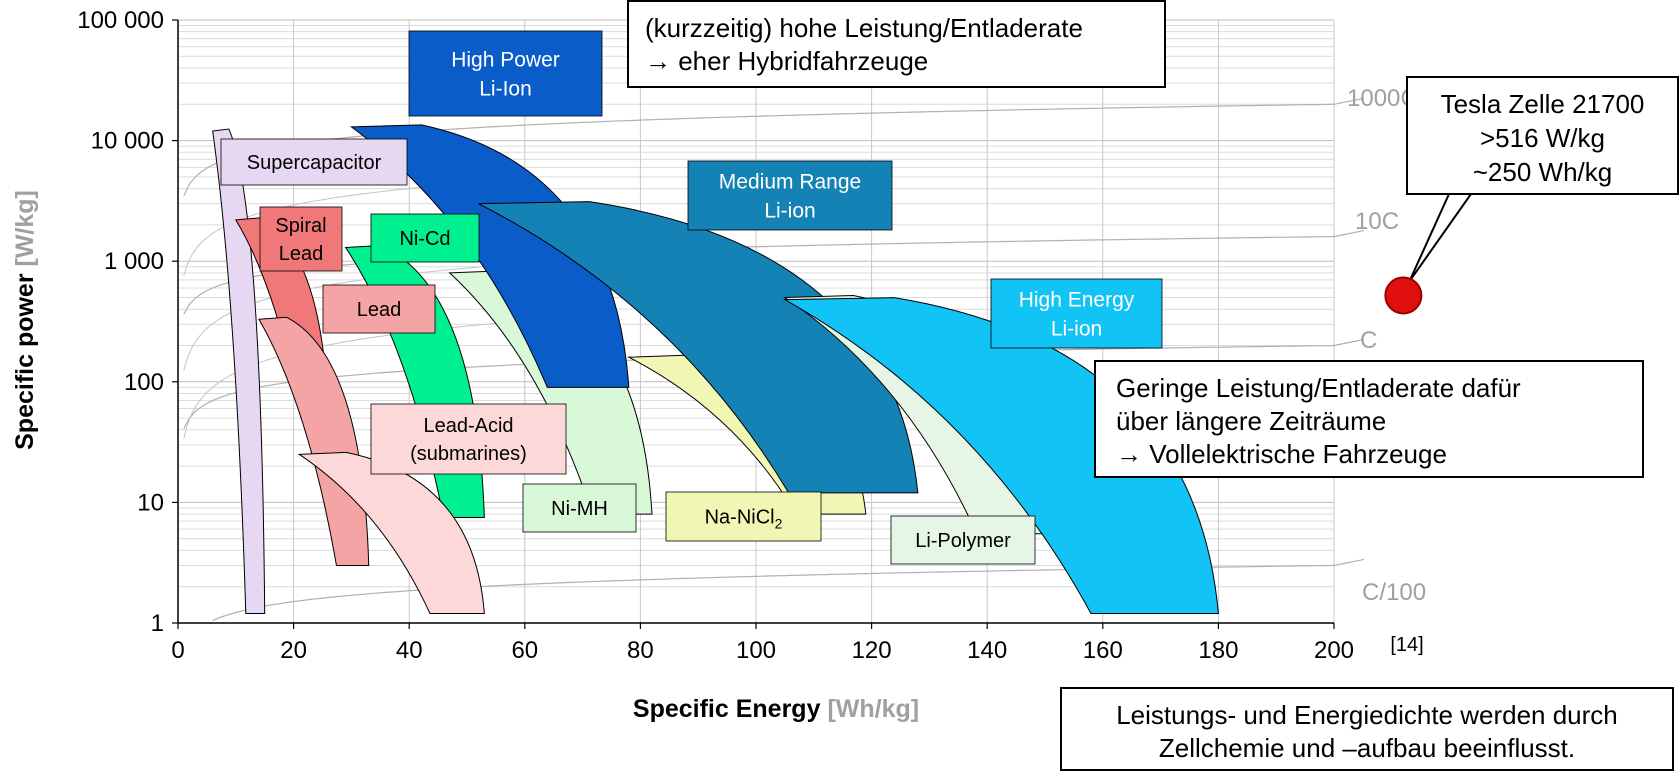  I want to click on tesla-callout-line2: >516 W/kg, so click(1542, 138).